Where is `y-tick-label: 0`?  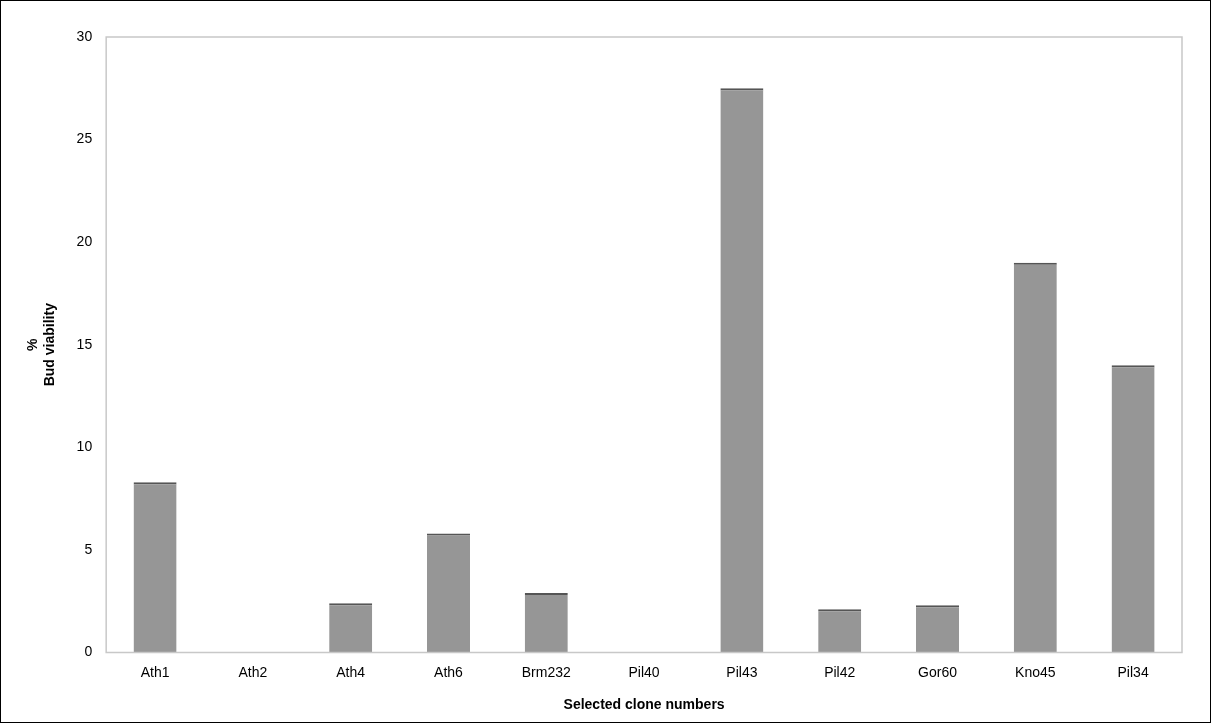
y-tick-label: 0 is located at coordinates (88, 651).